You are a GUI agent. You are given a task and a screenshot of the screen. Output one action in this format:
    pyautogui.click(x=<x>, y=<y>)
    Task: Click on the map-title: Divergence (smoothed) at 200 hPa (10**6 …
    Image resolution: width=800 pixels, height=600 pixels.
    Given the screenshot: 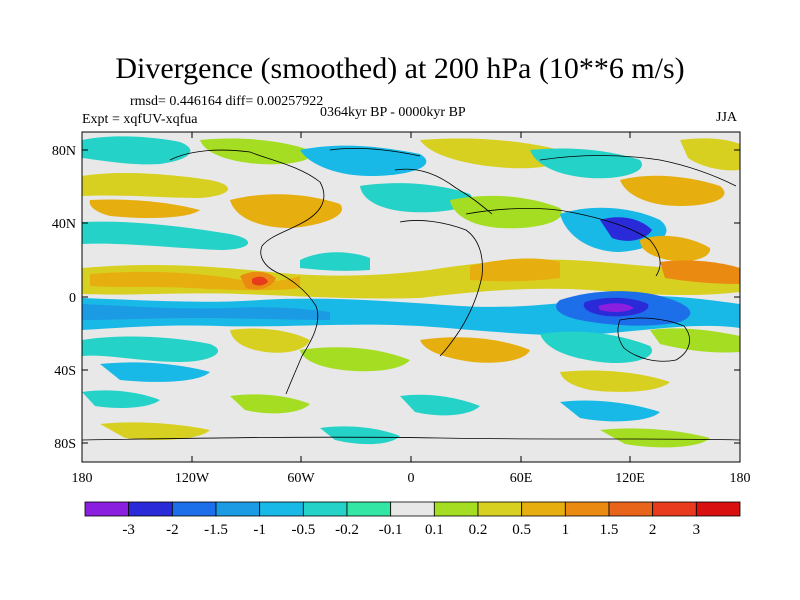 What is the action you would take?
    pyautogui.click(x=400, y=68)
    